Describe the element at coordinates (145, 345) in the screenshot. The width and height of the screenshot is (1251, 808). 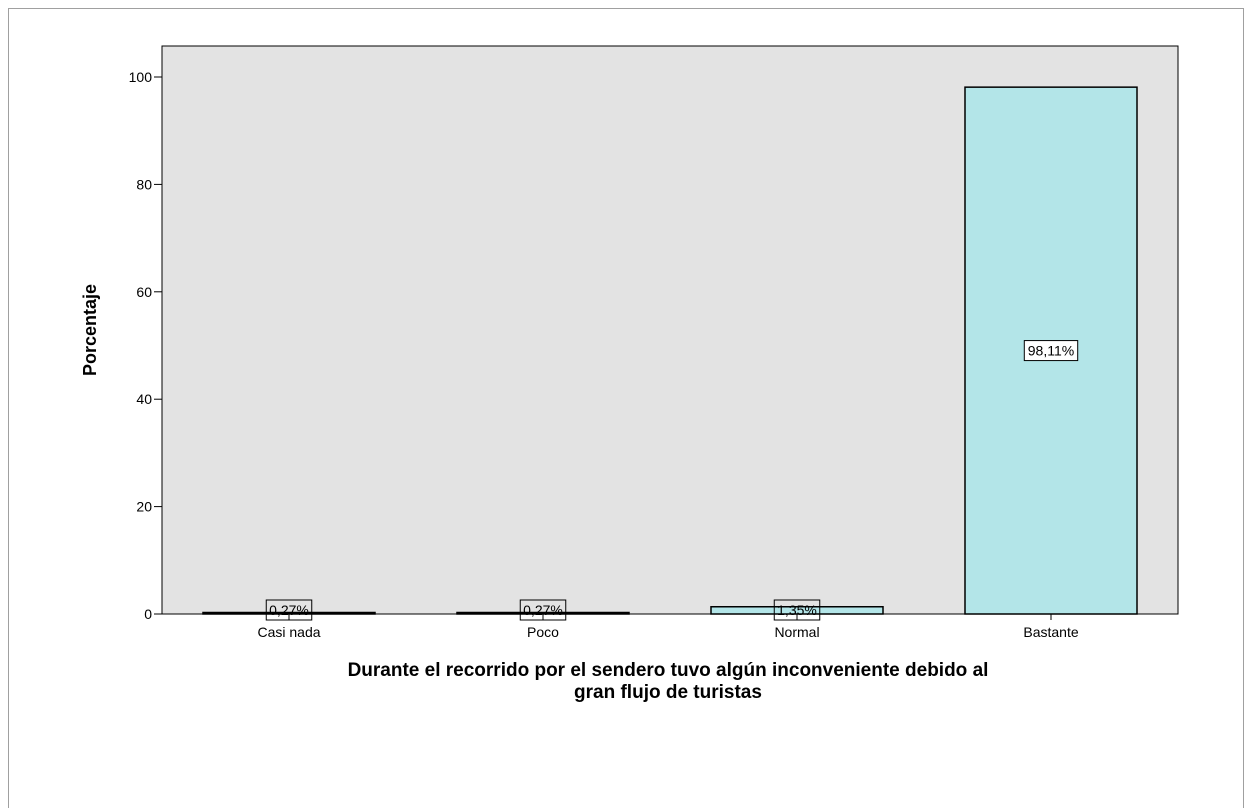
I see `y-axis: 0 20 40 60 80 100` at that location.